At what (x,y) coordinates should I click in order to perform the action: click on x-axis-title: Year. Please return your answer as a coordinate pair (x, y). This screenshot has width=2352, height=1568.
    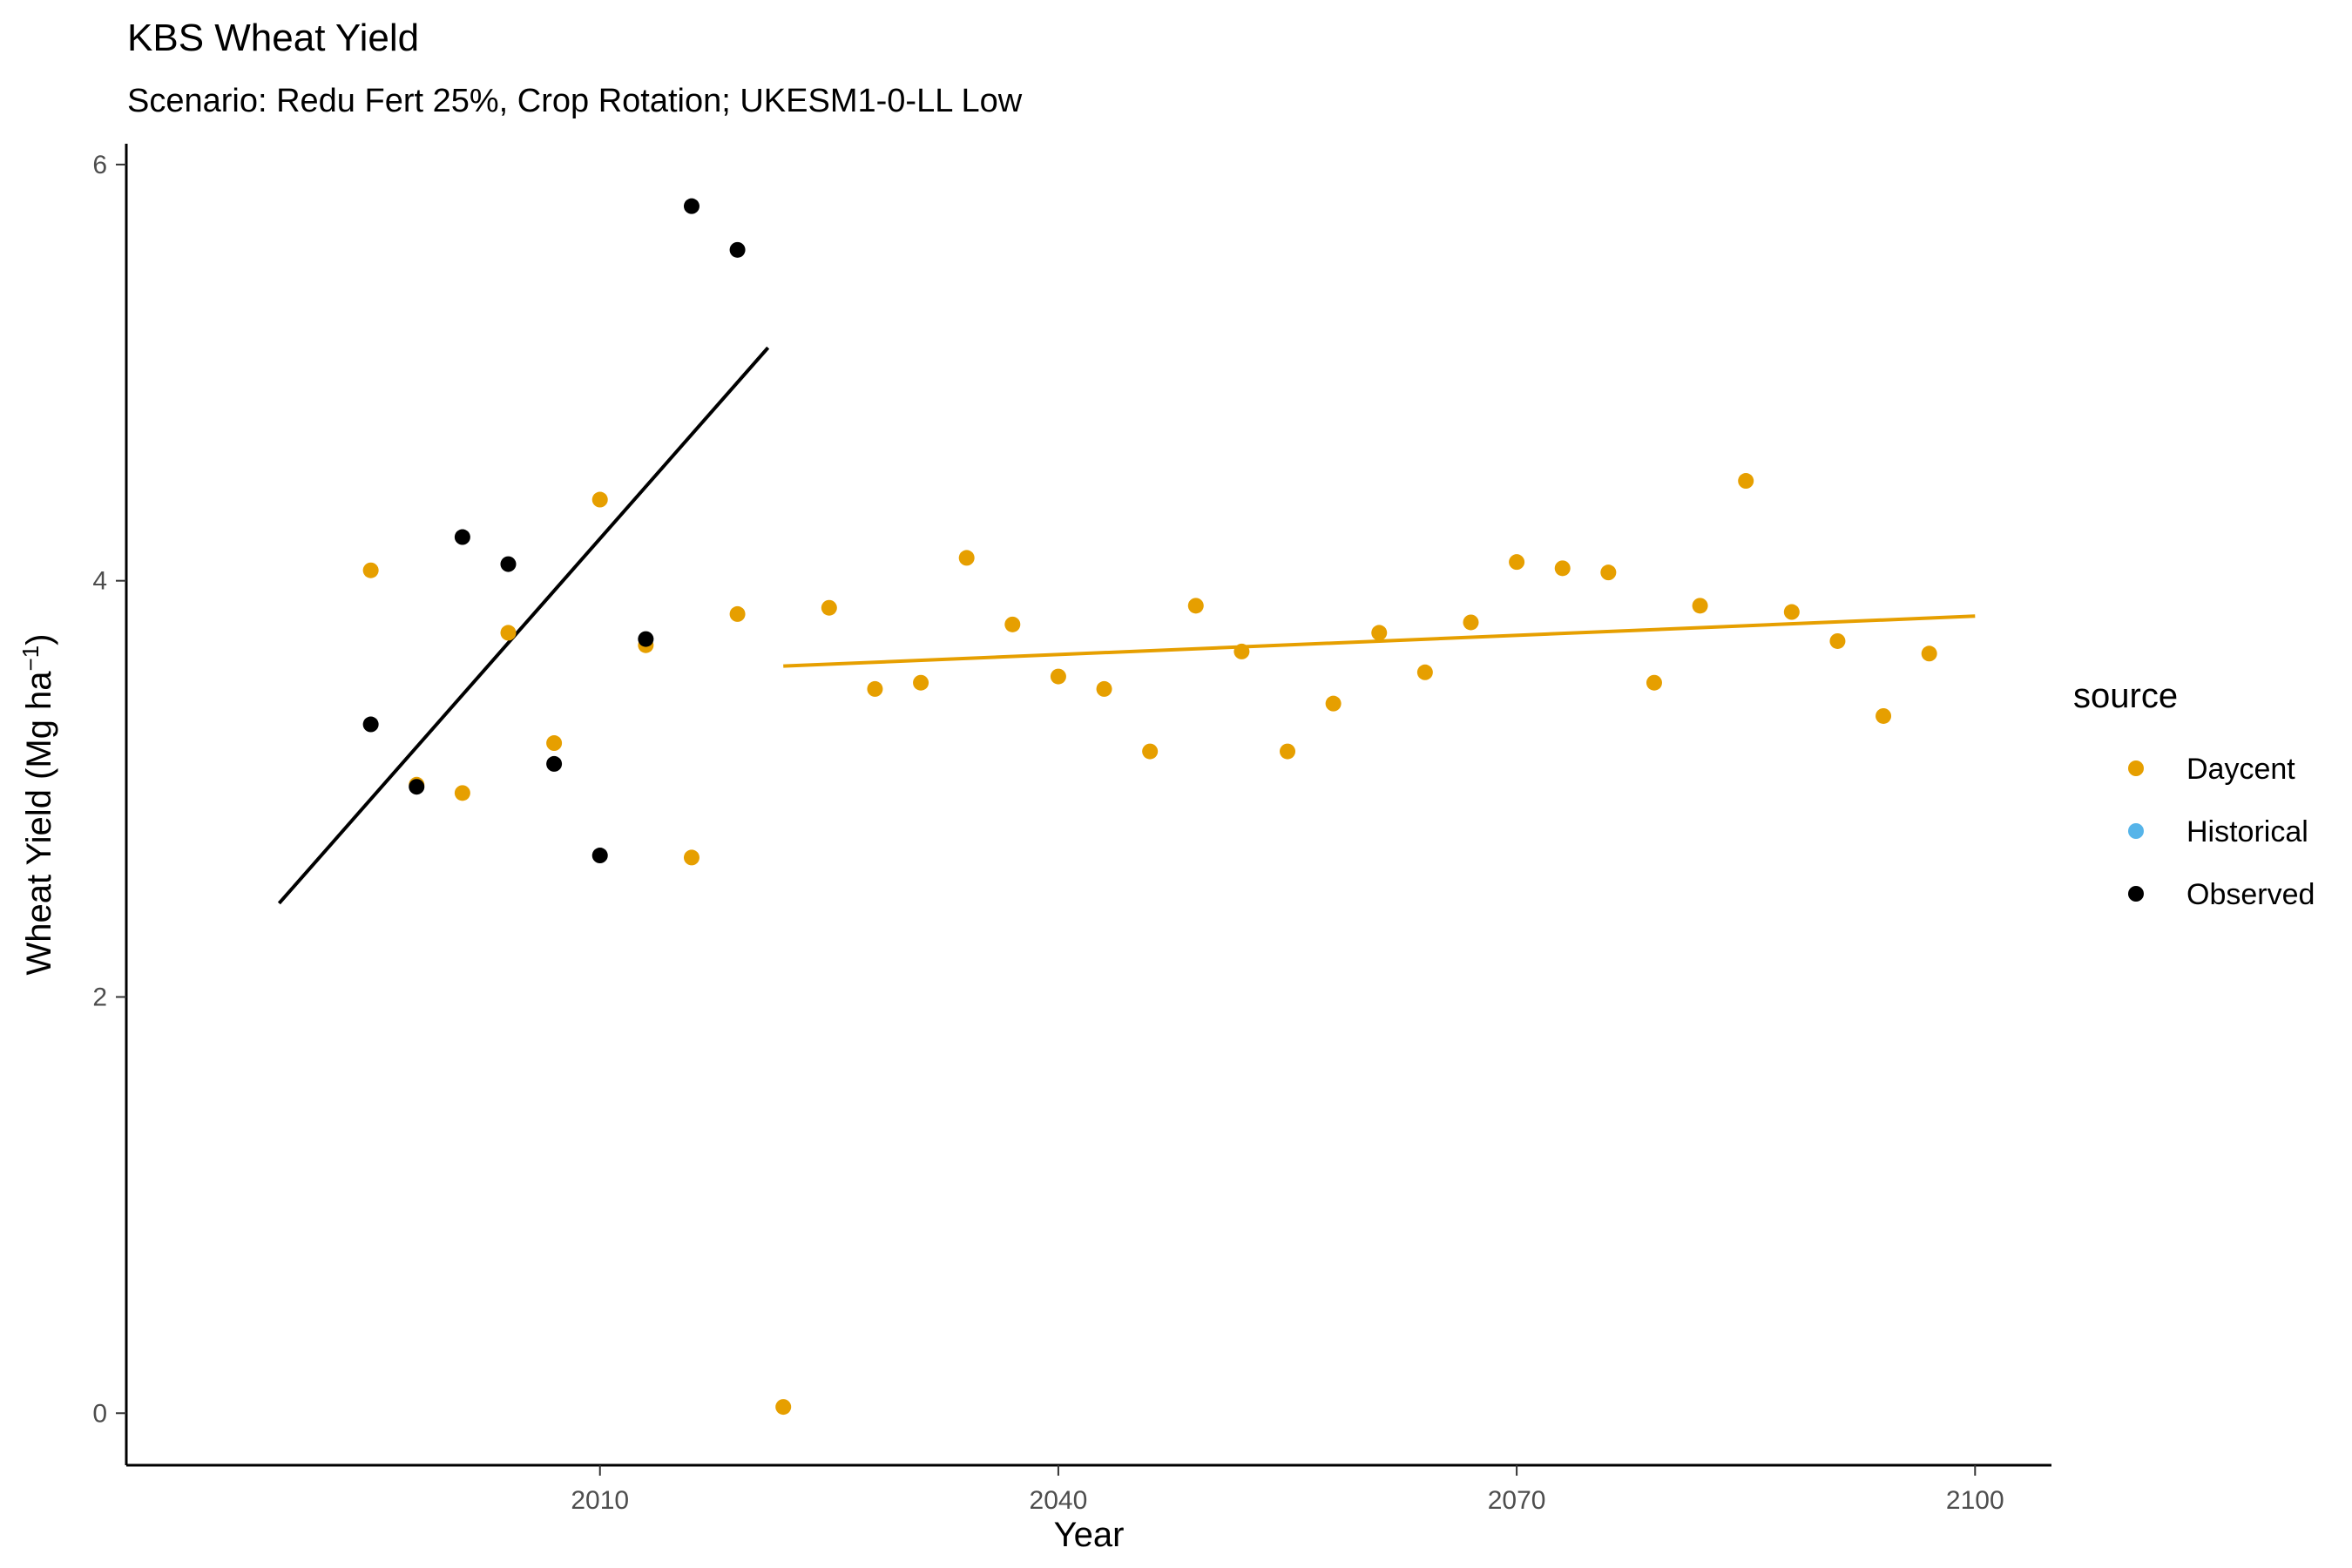
    Looking at the image, I should click on (1089, 1535).